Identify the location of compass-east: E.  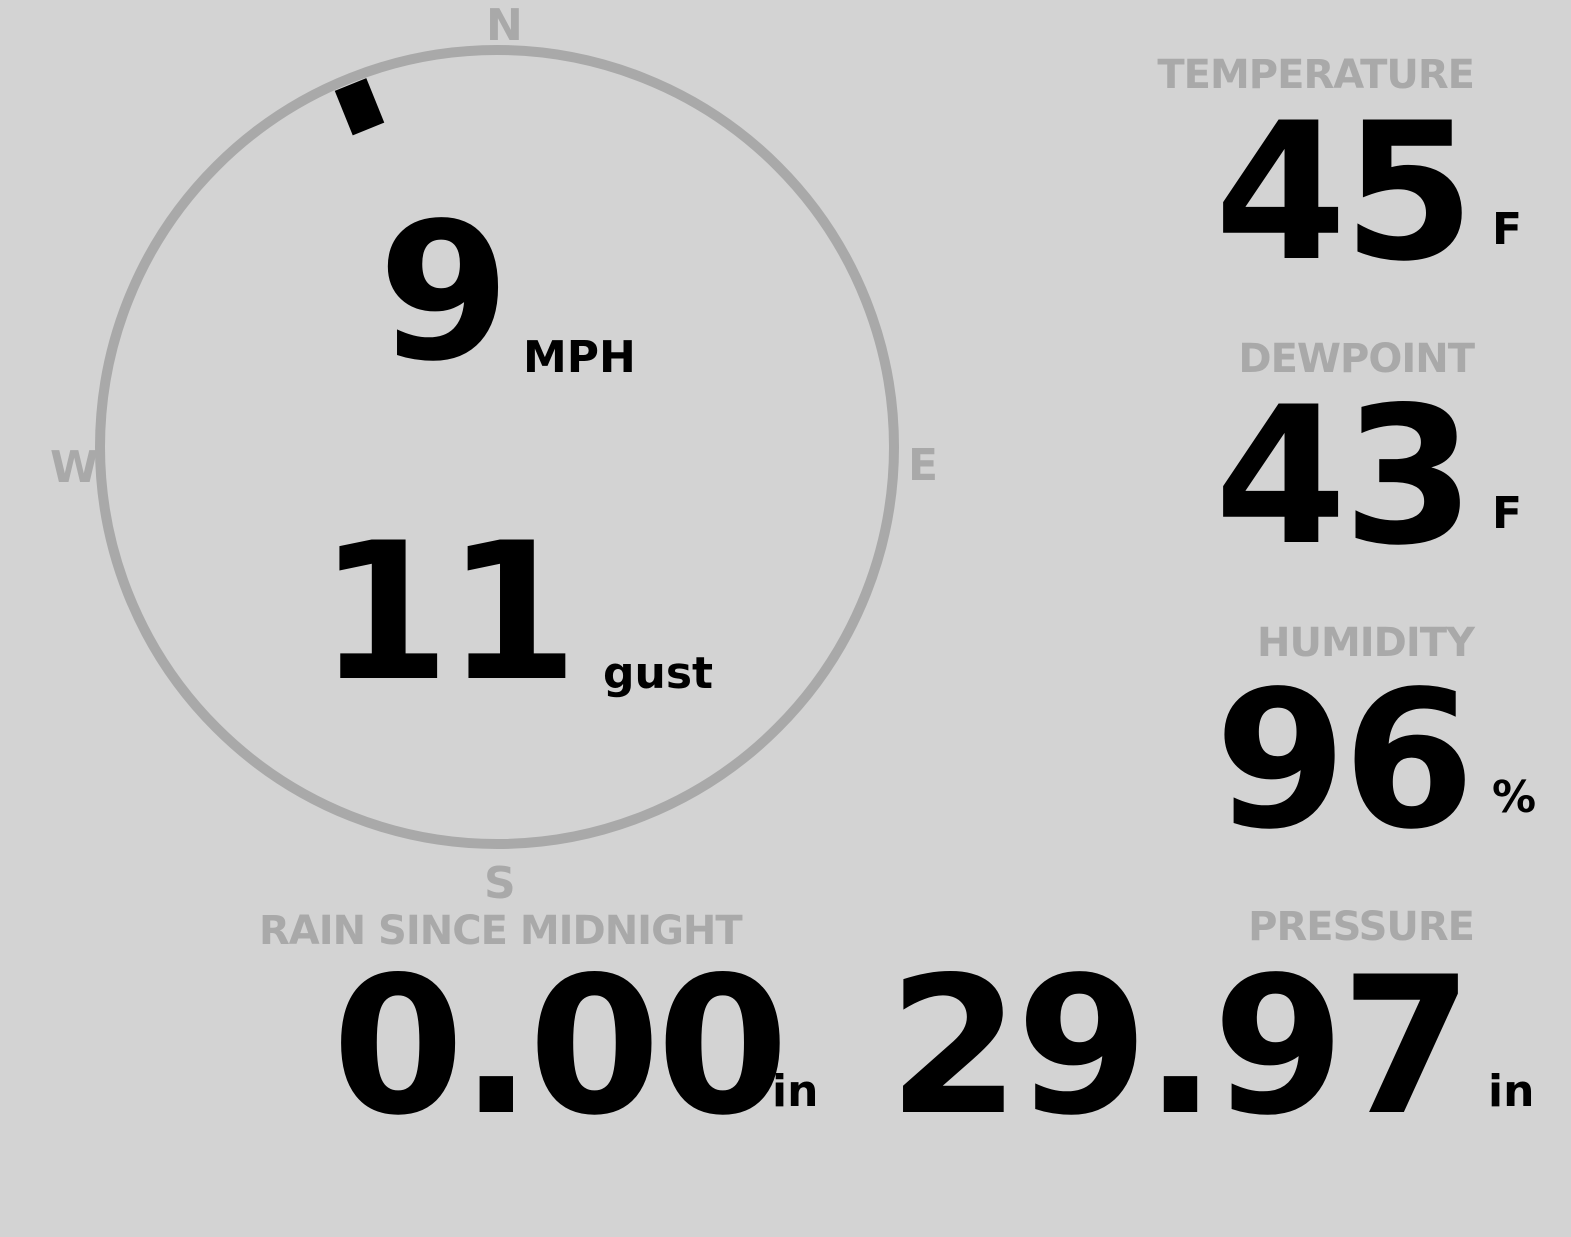
(923, 465).